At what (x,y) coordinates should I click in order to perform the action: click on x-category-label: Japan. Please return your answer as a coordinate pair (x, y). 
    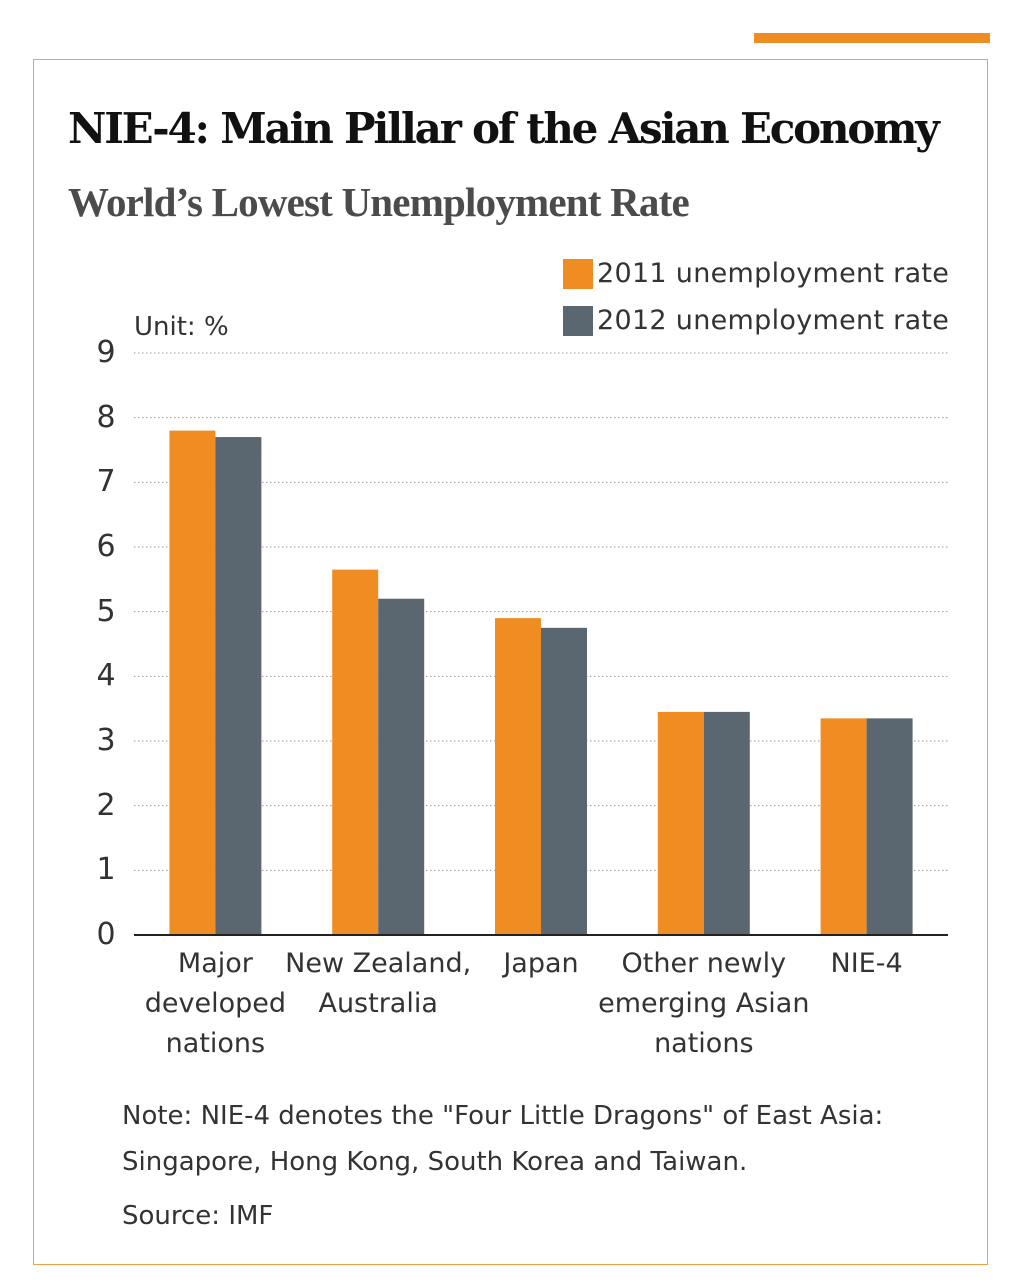
    Looking at the image, I should click on (541, 963).